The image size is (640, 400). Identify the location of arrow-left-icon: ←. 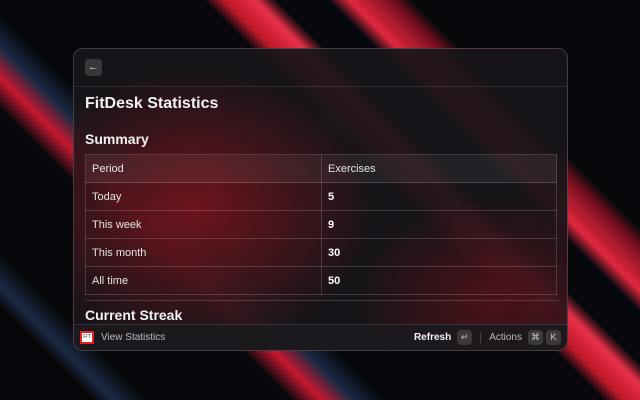
(93, 67).